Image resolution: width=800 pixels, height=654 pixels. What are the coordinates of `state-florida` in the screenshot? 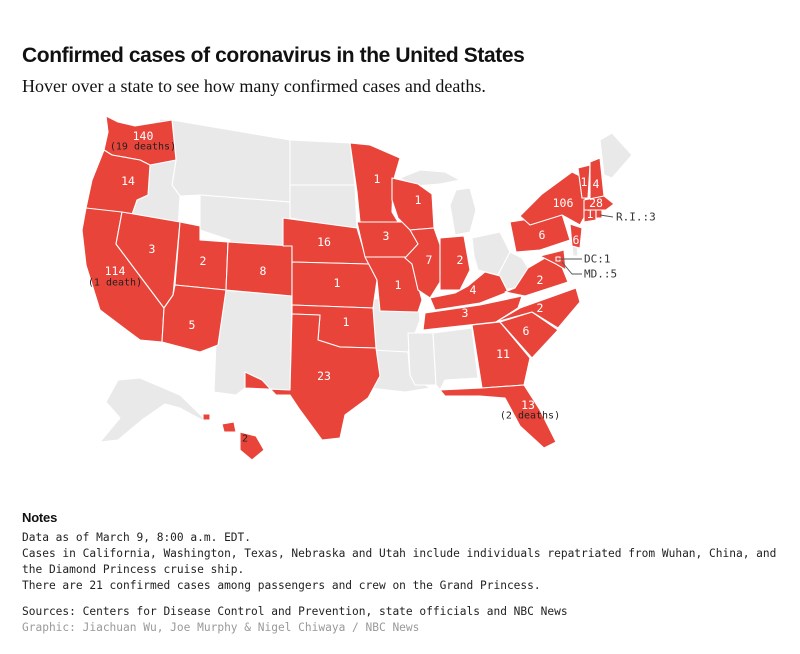 It's located at (498, 416).